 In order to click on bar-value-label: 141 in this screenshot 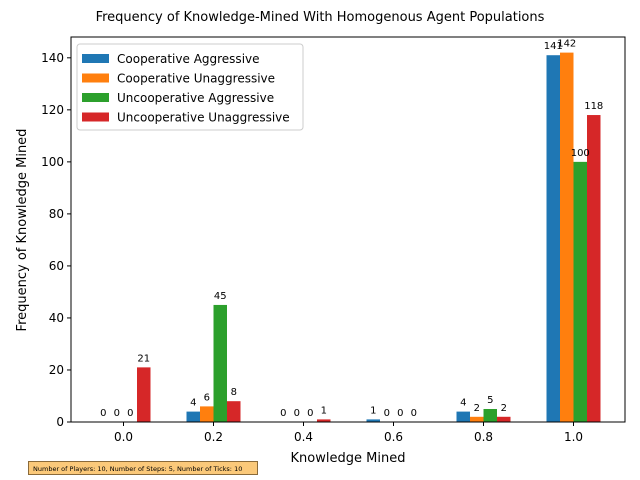, I will do `click(553, 46)`.